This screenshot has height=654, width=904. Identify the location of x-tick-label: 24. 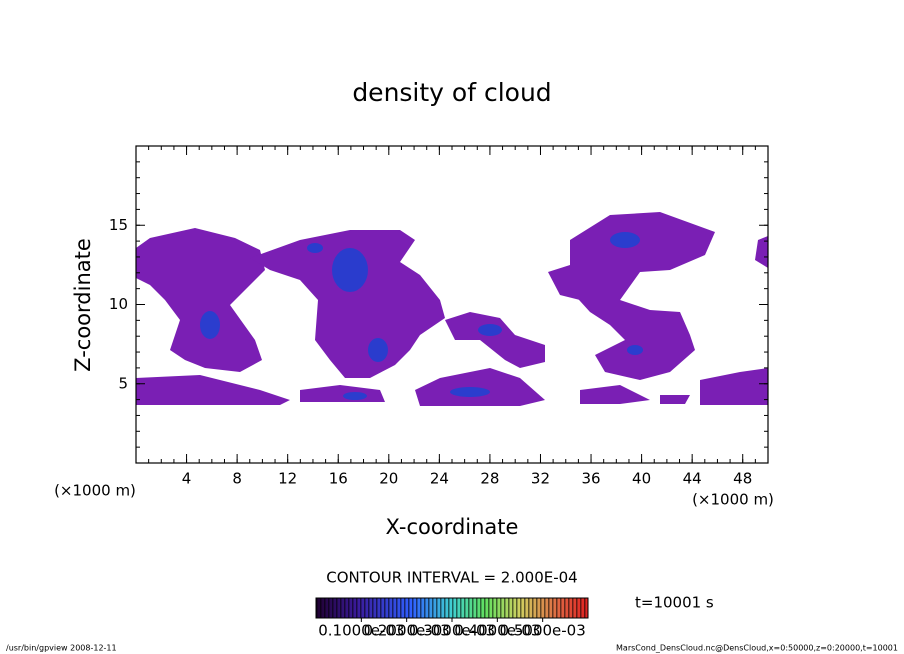
(439, 479).